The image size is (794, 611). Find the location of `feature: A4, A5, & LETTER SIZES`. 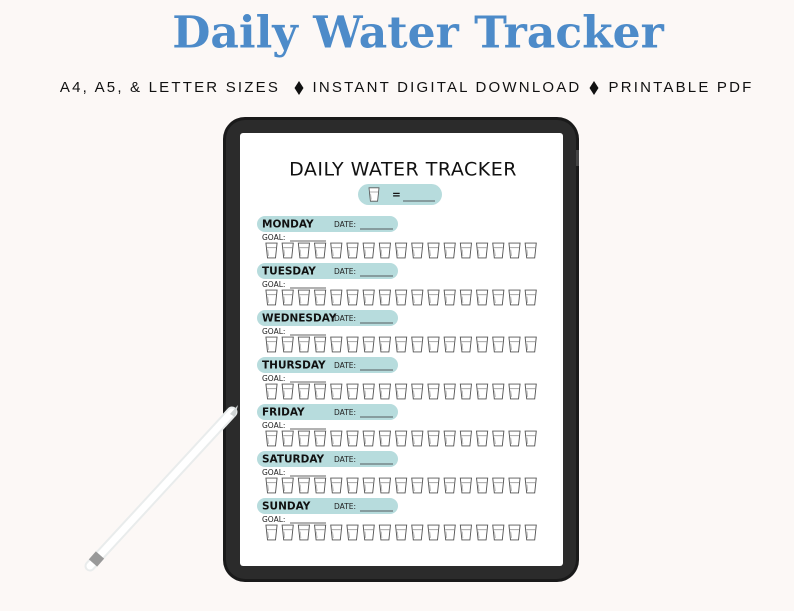

feature: A4, A5, & LETTER SIZES is located at coordinates (170, 87).